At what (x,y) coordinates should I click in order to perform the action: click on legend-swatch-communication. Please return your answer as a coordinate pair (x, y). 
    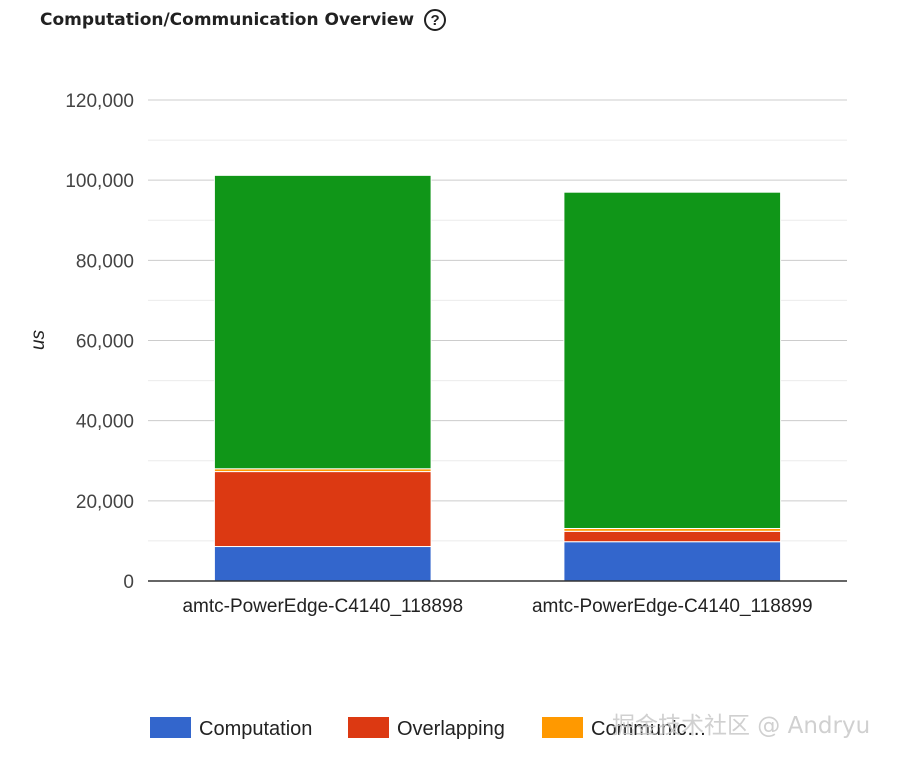
    Looking at the image, I should click on (562, 727).